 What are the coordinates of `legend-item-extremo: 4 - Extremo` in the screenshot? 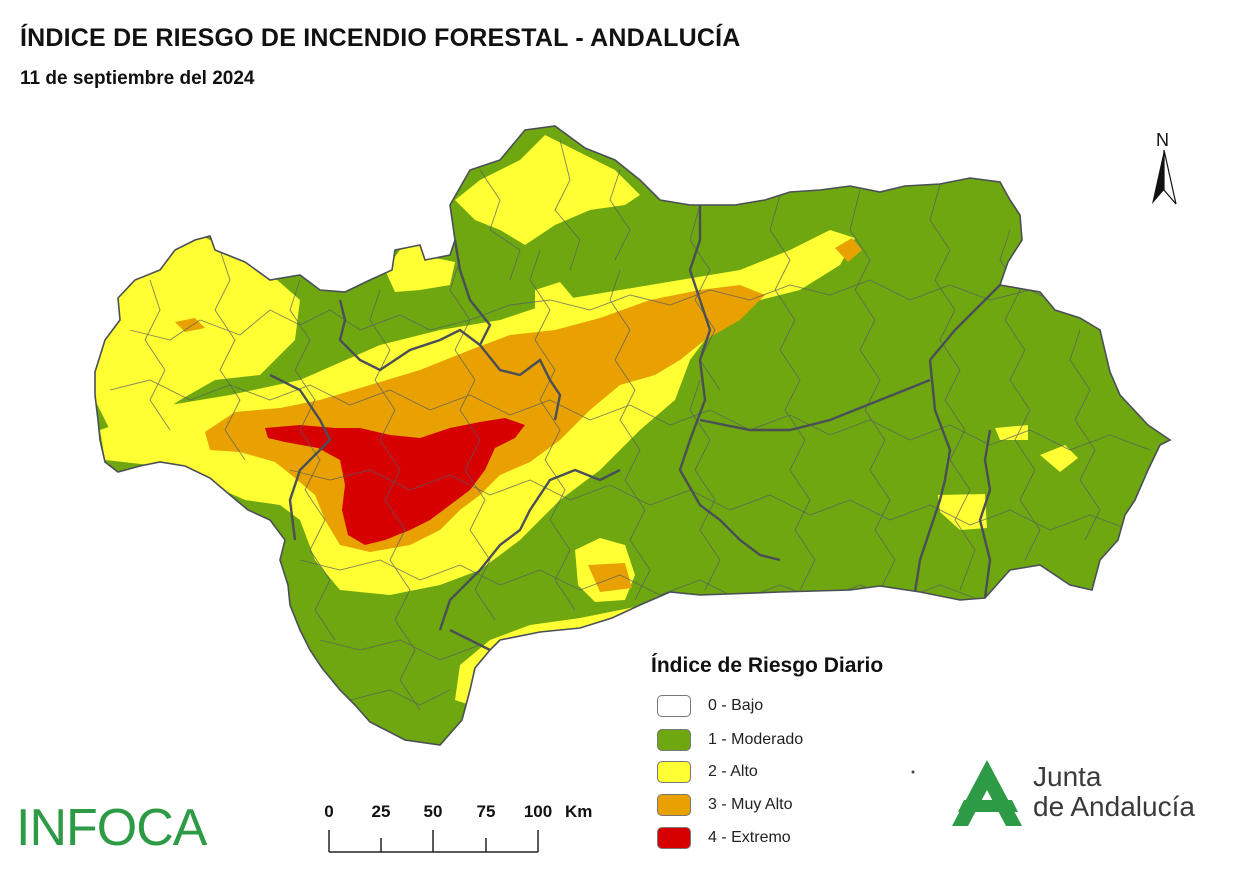 It's located at (724, 838).